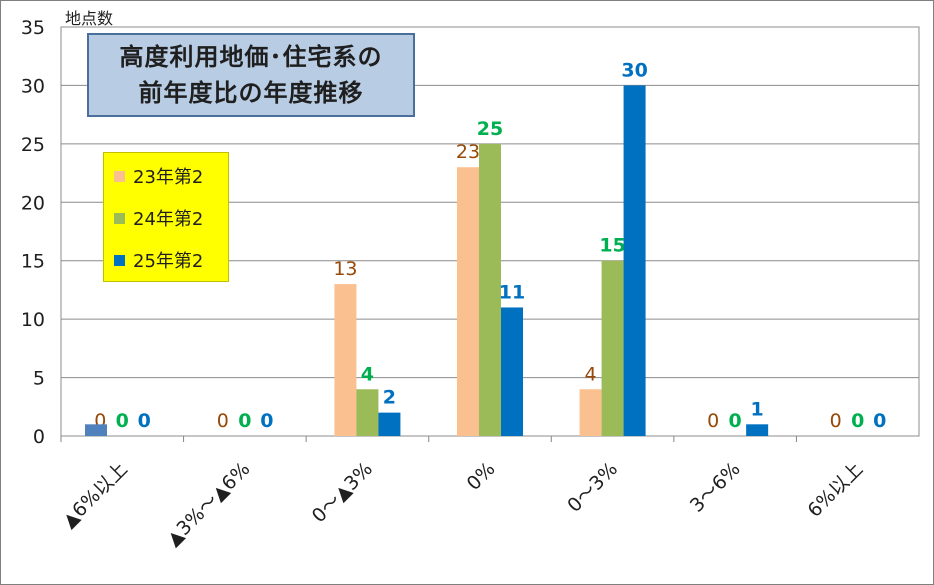 This screenshot has width=934, height=585. I want to click on chart-title-line-2: 前年度比の年度推移, so click(251, 93).